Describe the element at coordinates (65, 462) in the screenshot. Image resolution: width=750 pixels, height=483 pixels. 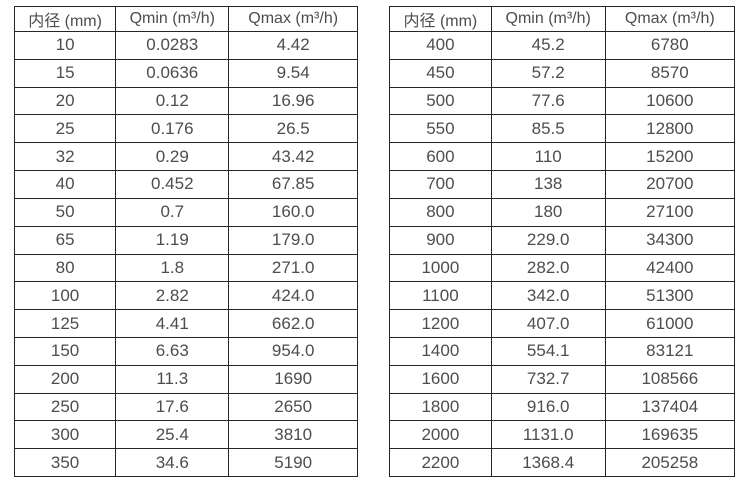
I see `diameter-cell: 350` at that location.